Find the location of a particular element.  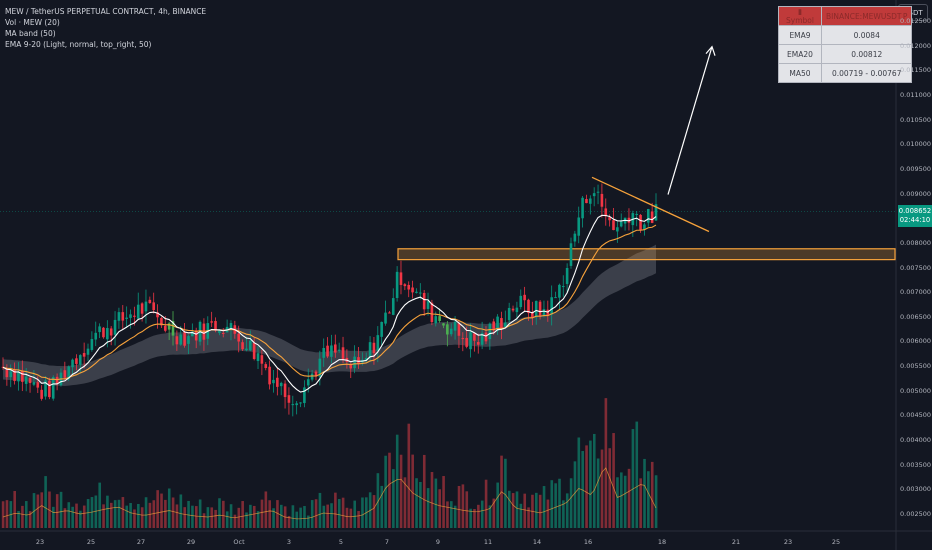

price-tick-label: 0.009500 is located at coordinates (916, 168).